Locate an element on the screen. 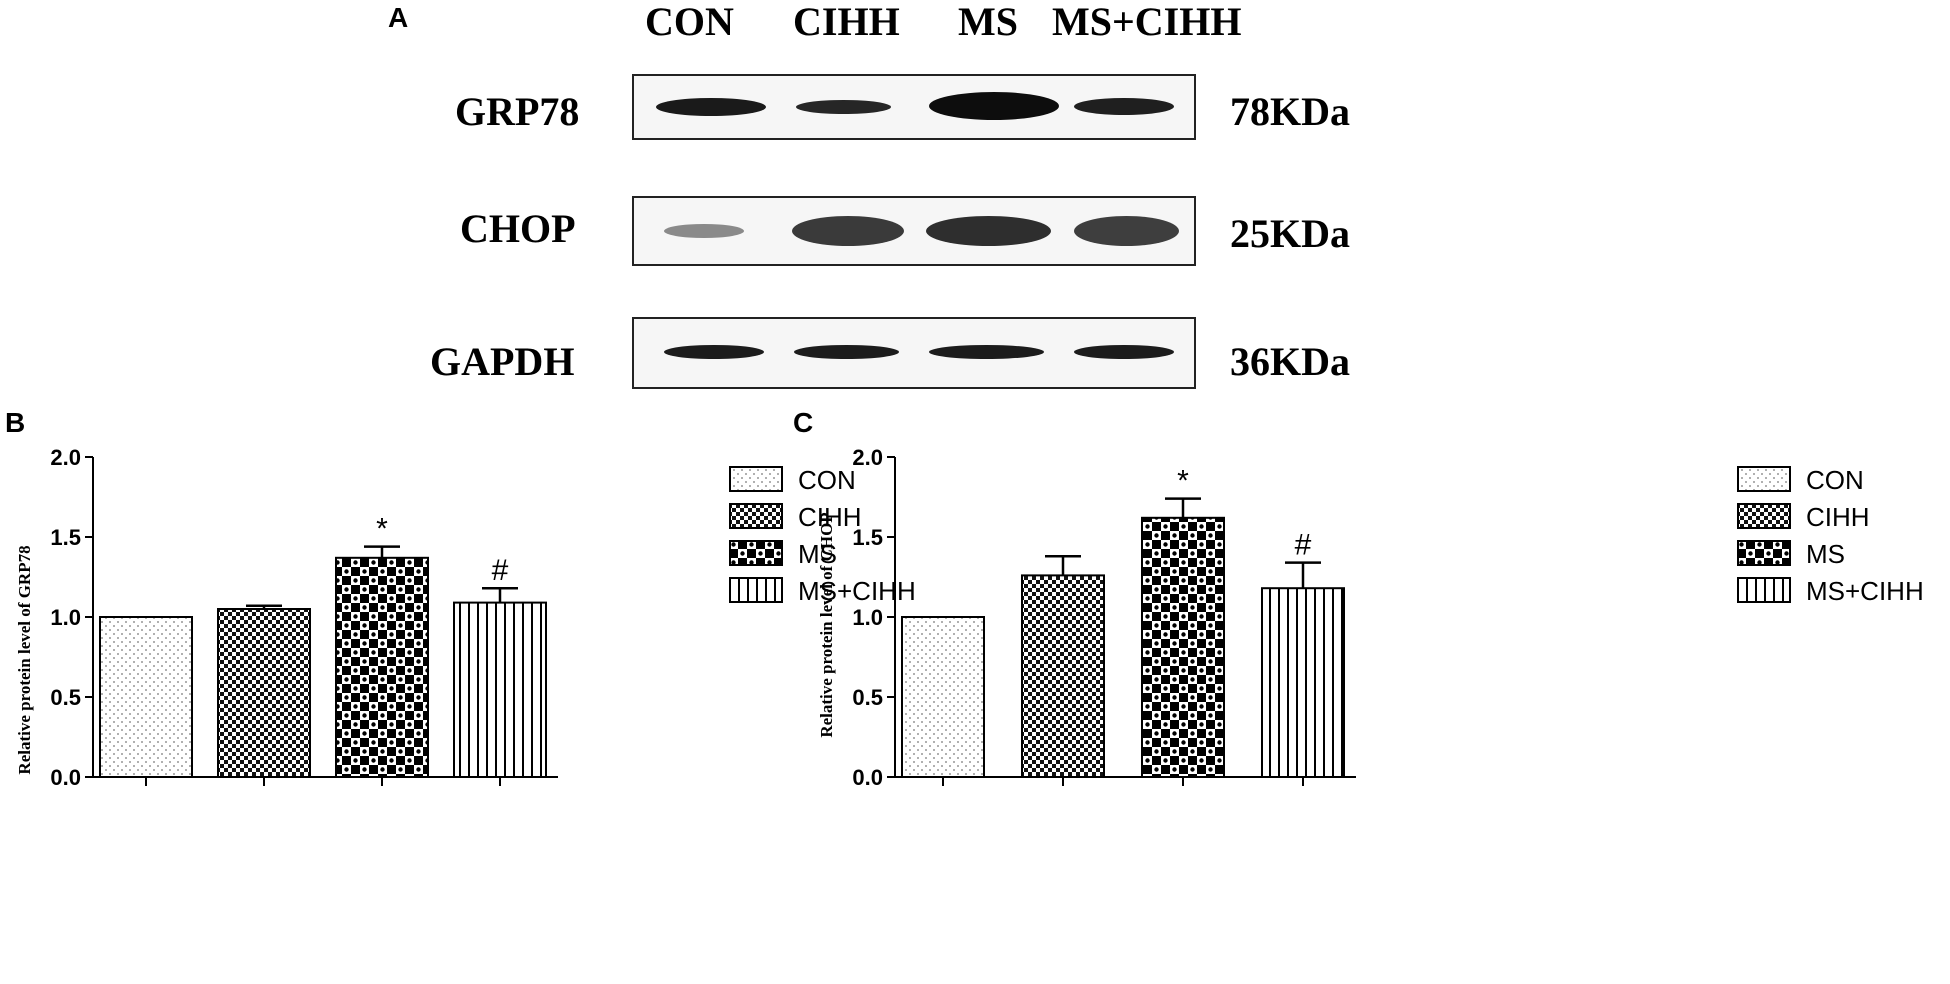 Image resolution: width=1950 pixels, height=984 pixels. lane-label-ms: MS is located at coordinates (988, 22).